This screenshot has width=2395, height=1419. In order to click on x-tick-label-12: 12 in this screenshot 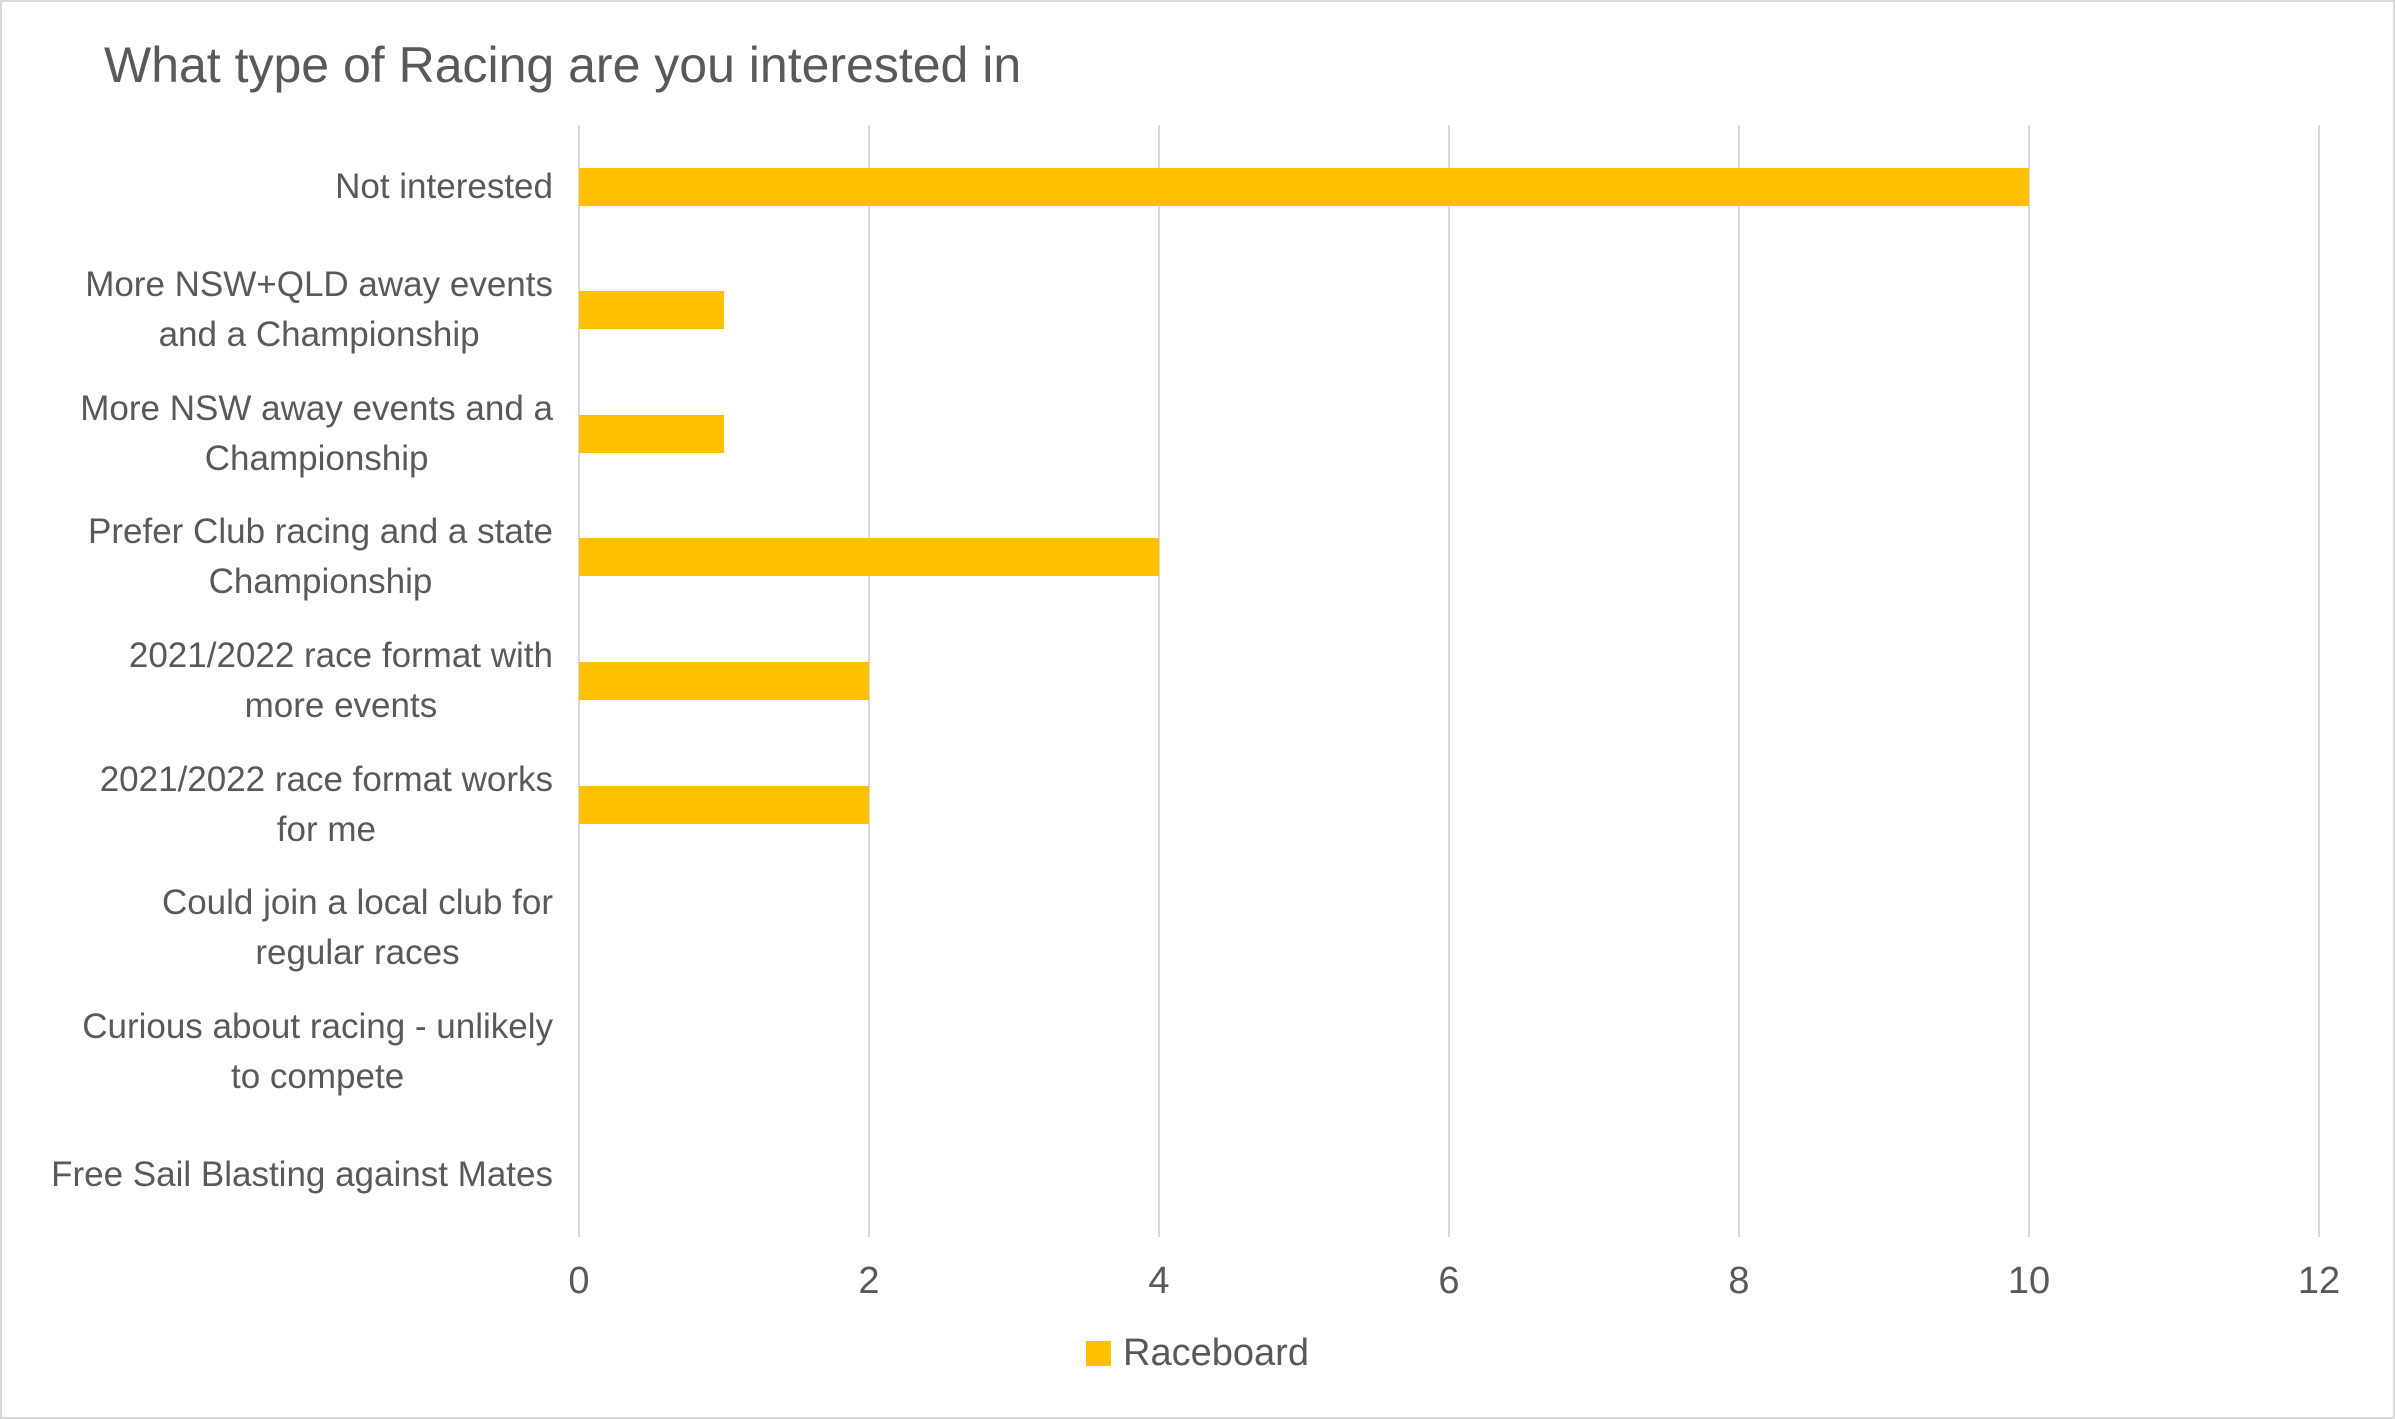, I will do `click(2319, 1281)`.